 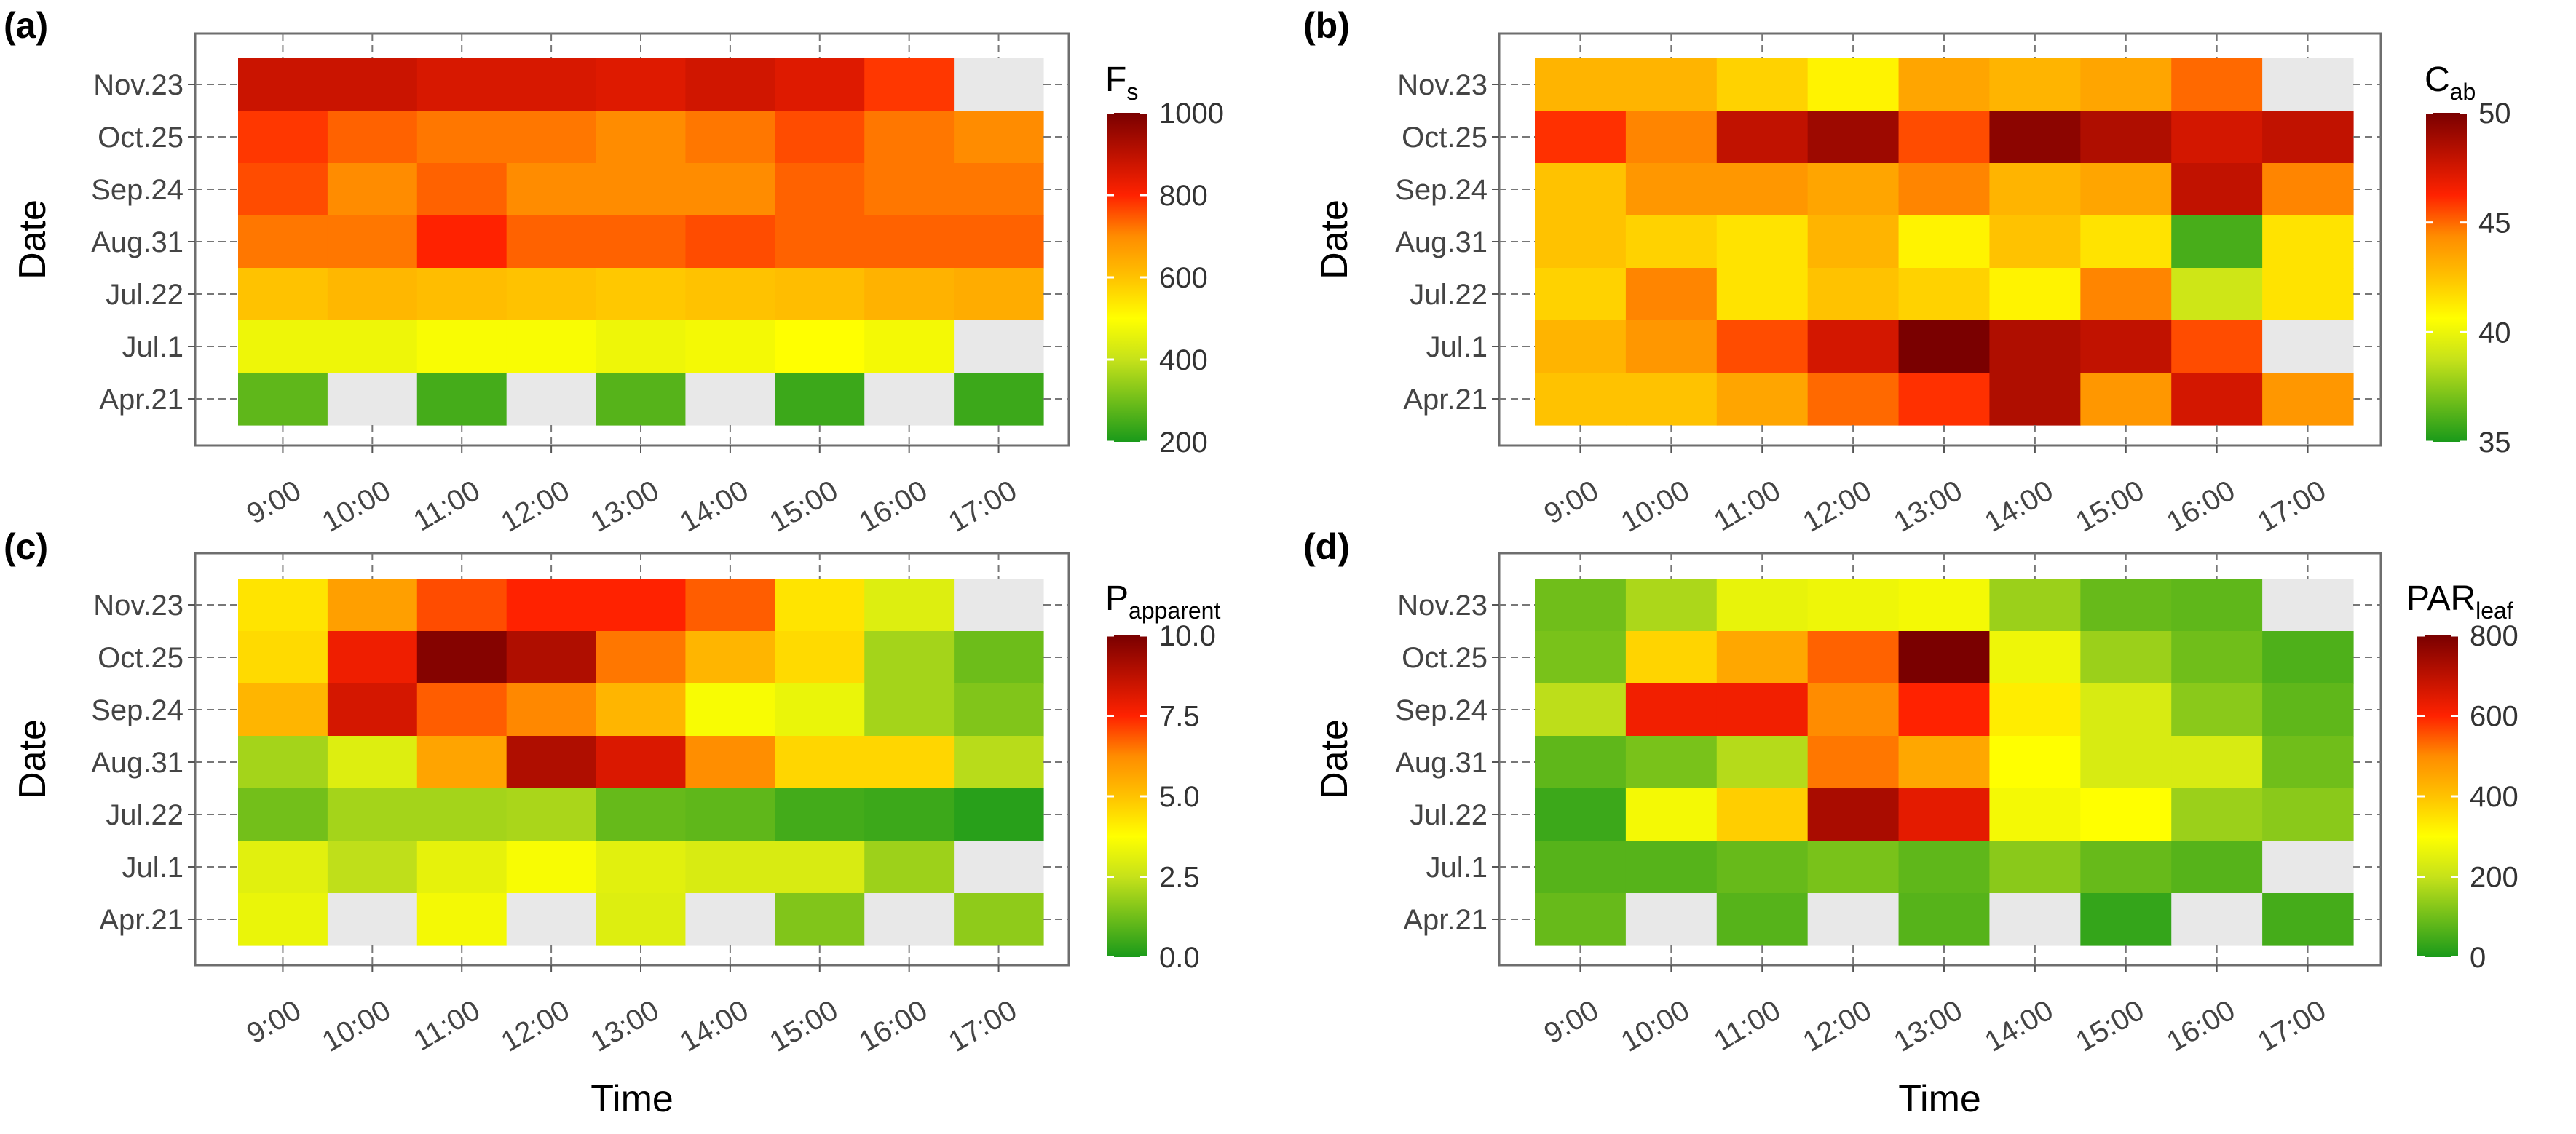 What do you see at coordinates (1928, 1026) in the screenshot?
I see `panel-d-xtick-label: 13:00` at bounding box center [1928, 1026].